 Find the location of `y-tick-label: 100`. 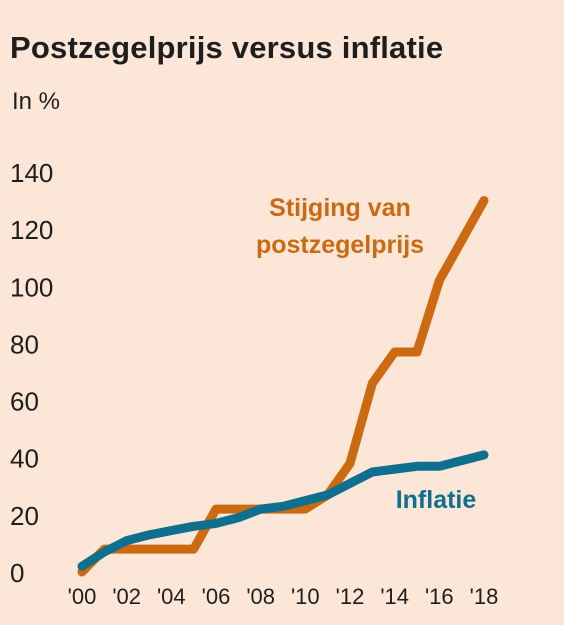

y-tick-label: 100 is located at coordinates (31, 287).